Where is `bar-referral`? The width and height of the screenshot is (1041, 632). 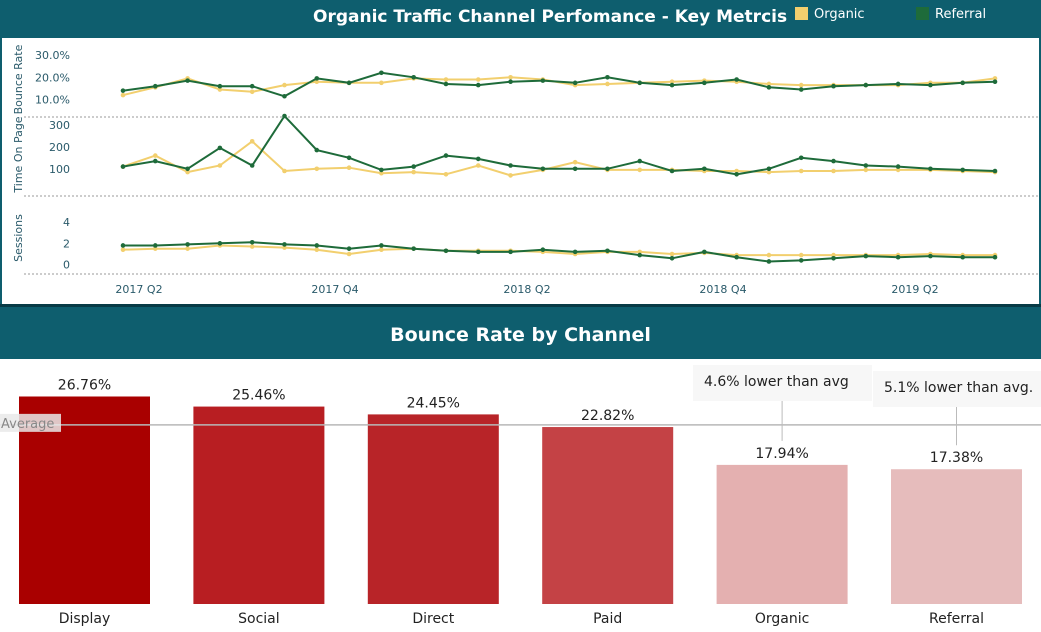
bar-referral is located at coordinates (956, 536).